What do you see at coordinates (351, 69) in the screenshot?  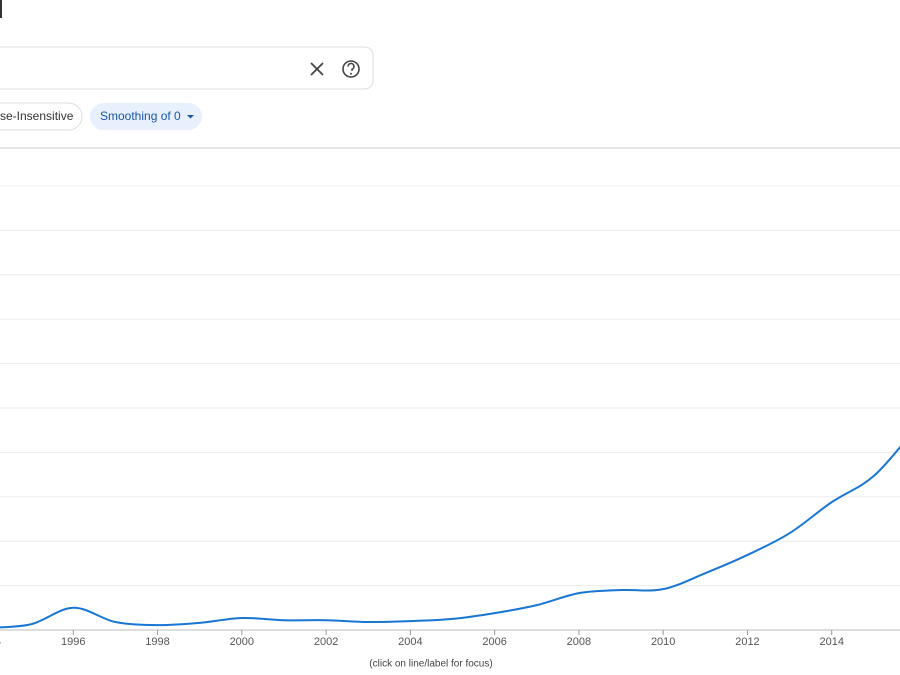 I see `help-icon` at bounding box center [351, 69].